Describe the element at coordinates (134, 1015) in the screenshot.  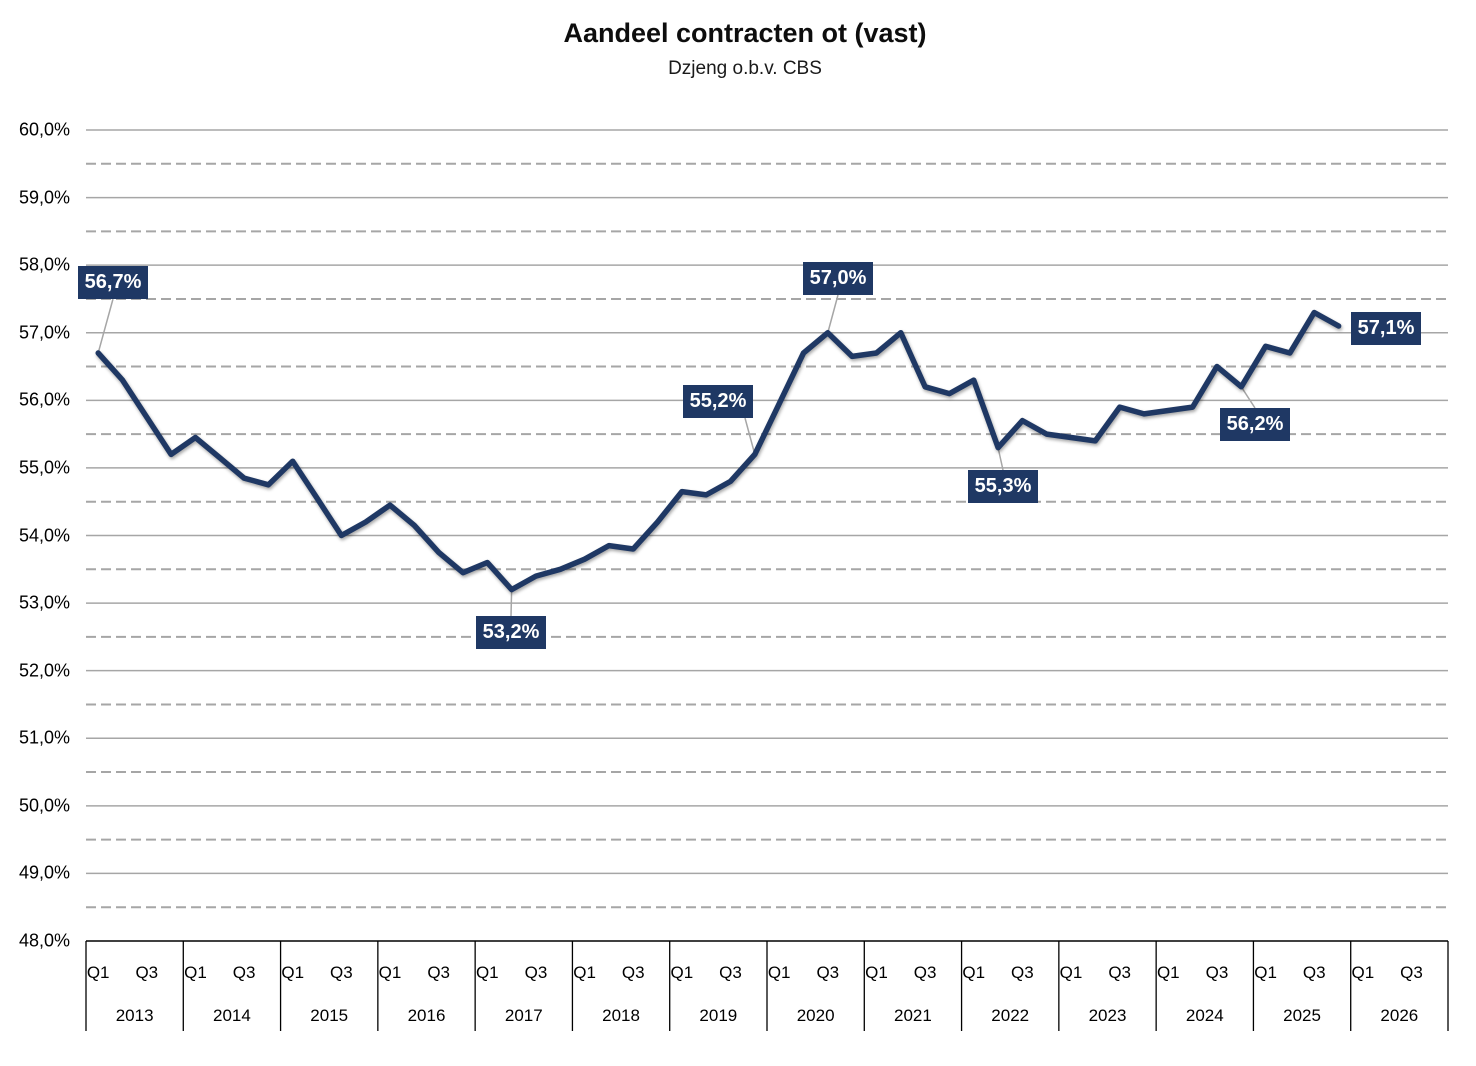
I see `x-axis-year-label: 2013` at that location.